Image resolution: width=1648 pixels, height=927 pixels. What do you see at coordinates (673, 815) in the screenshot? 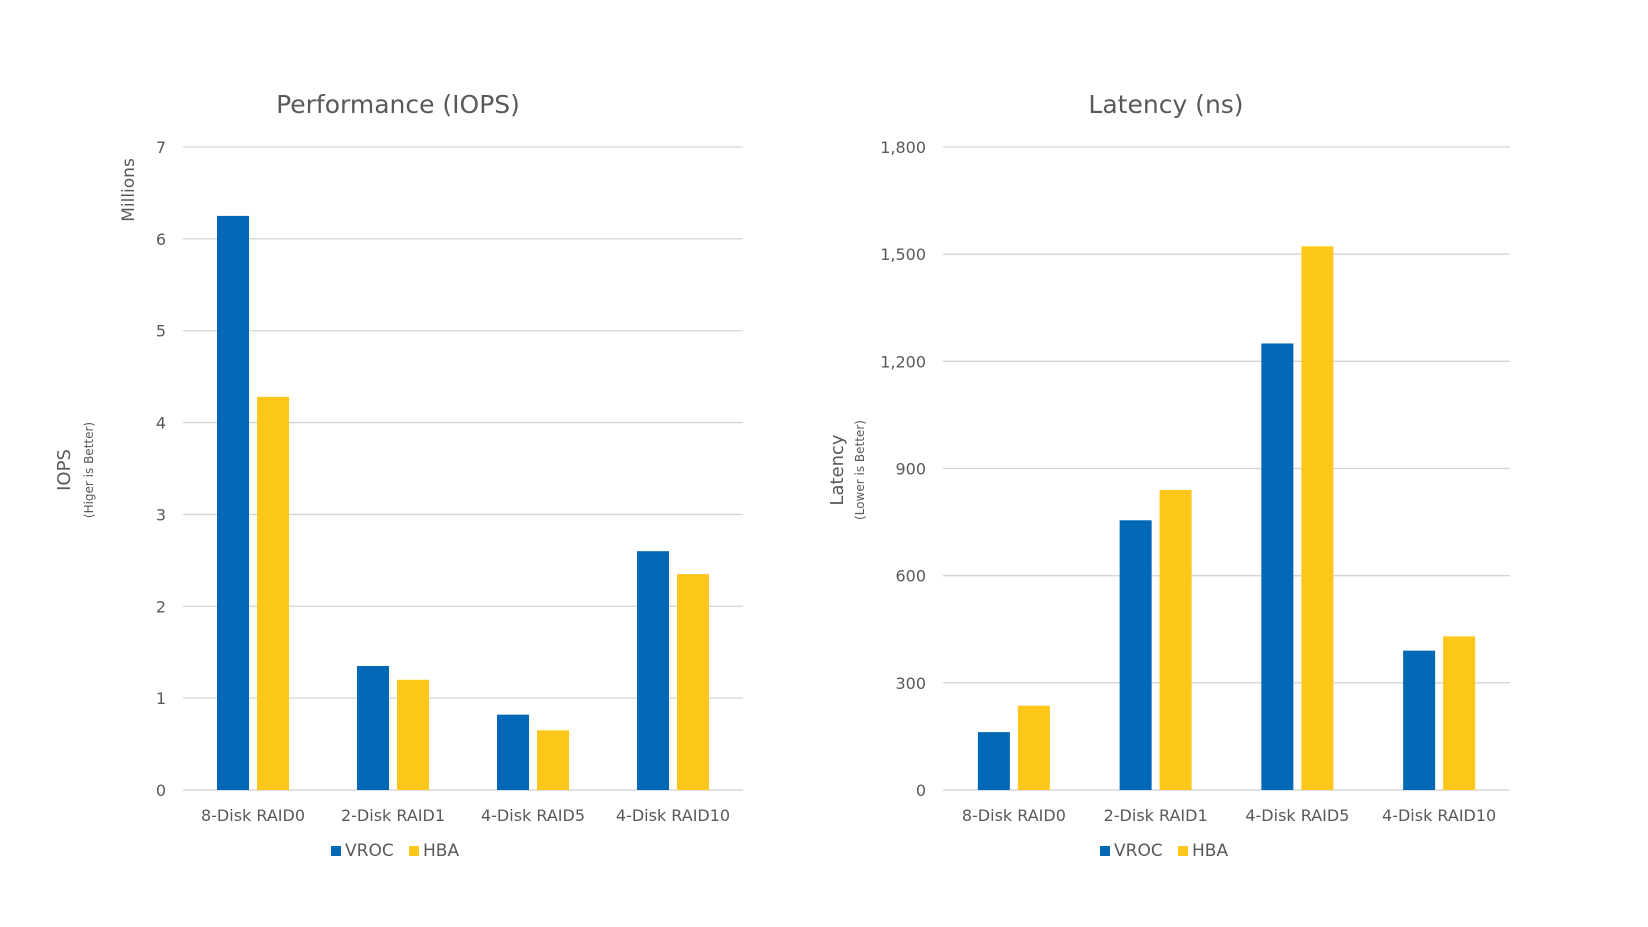
I see `performance-x-category-label: 4-Disk RAID10` at bounding box center [673, 815].